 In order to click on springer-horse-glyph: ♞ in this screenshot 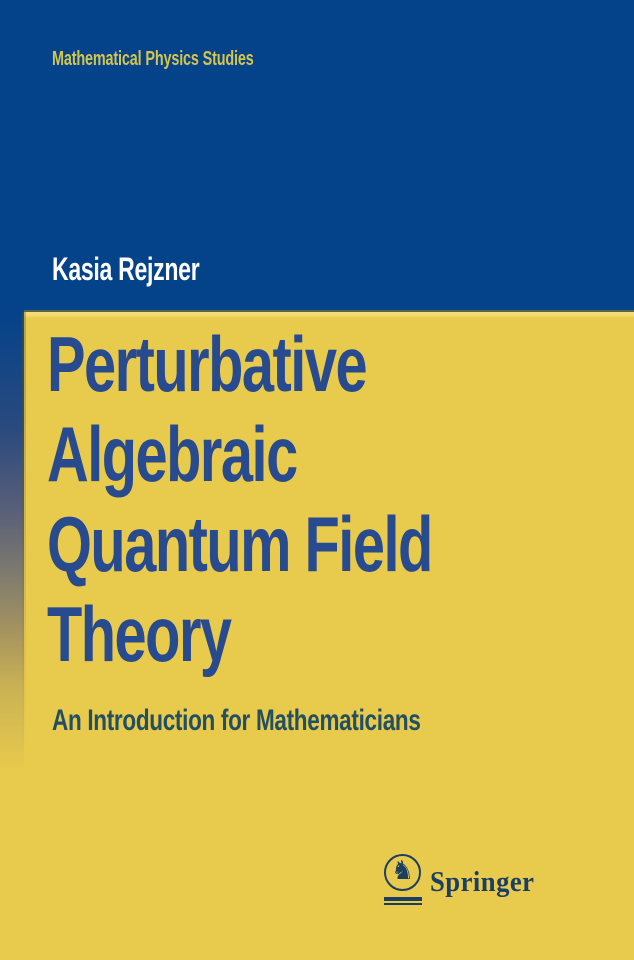, I will do `click(402, 871)`.